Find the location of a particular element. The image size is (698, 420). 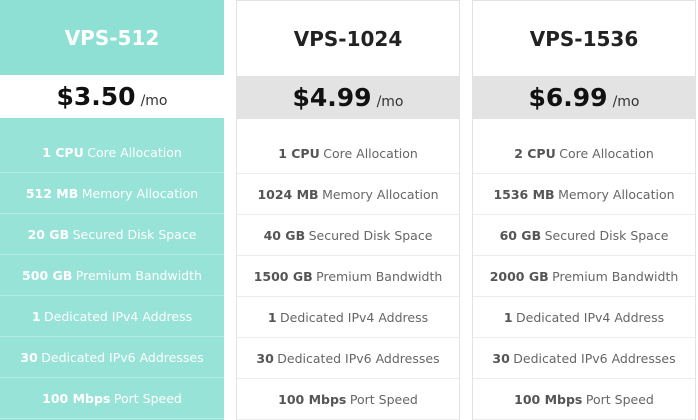

feature-row: 2000 GB Premium Bandwidth is located at coordinates (584, 276).